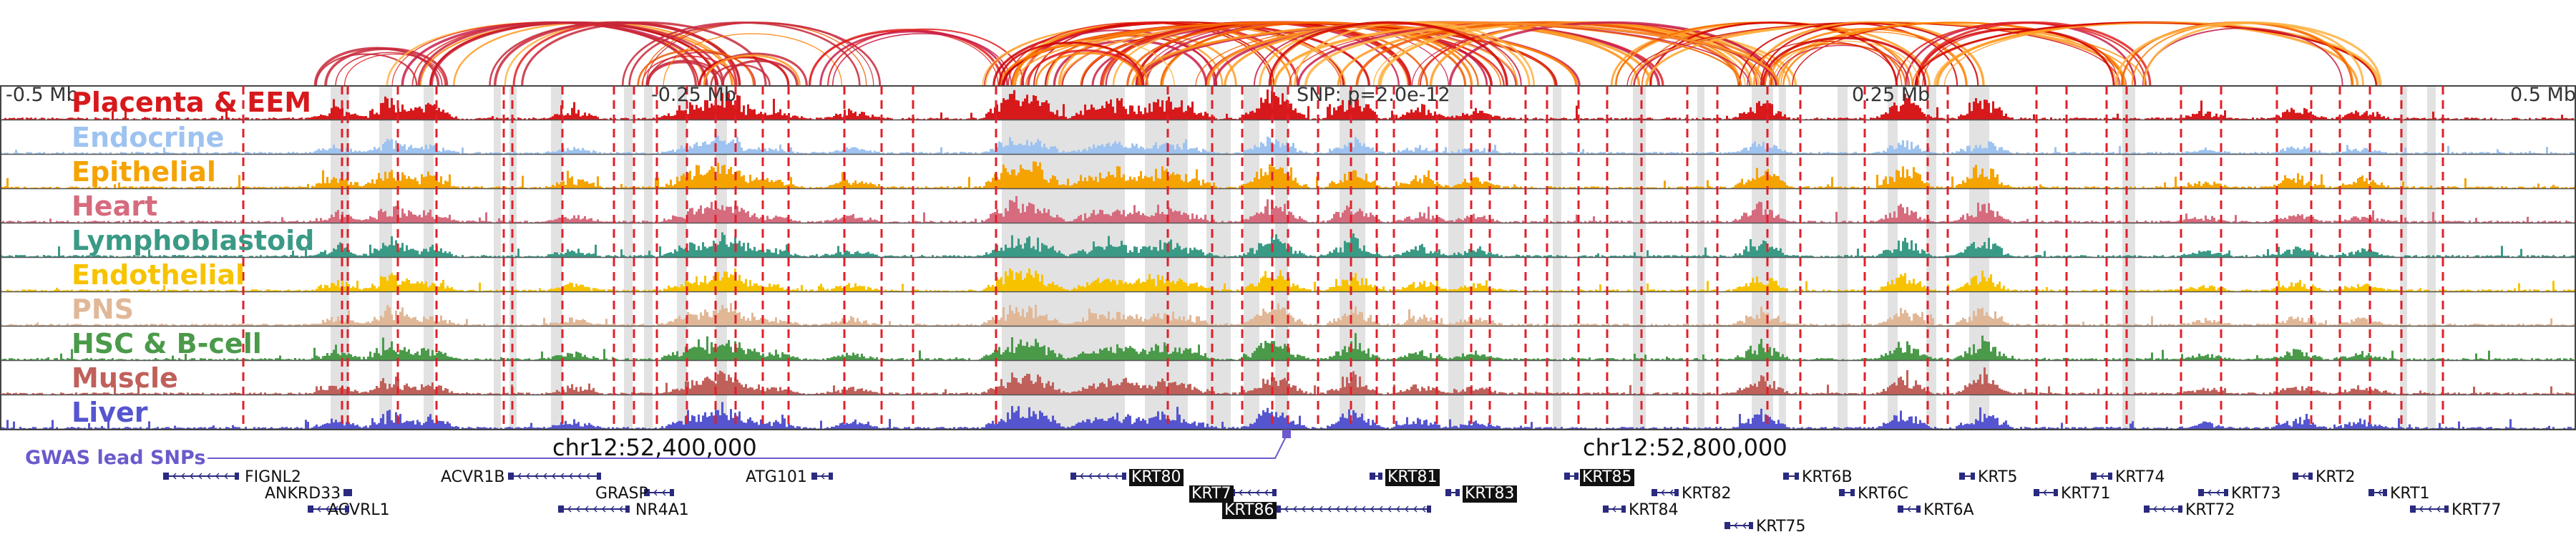 This screenshot has width=2576, height=537. What do you see at coordinates (1948, 510) in the screenshot?
I see `gene-label: KRT6A` at bounding box center [1948, 510].